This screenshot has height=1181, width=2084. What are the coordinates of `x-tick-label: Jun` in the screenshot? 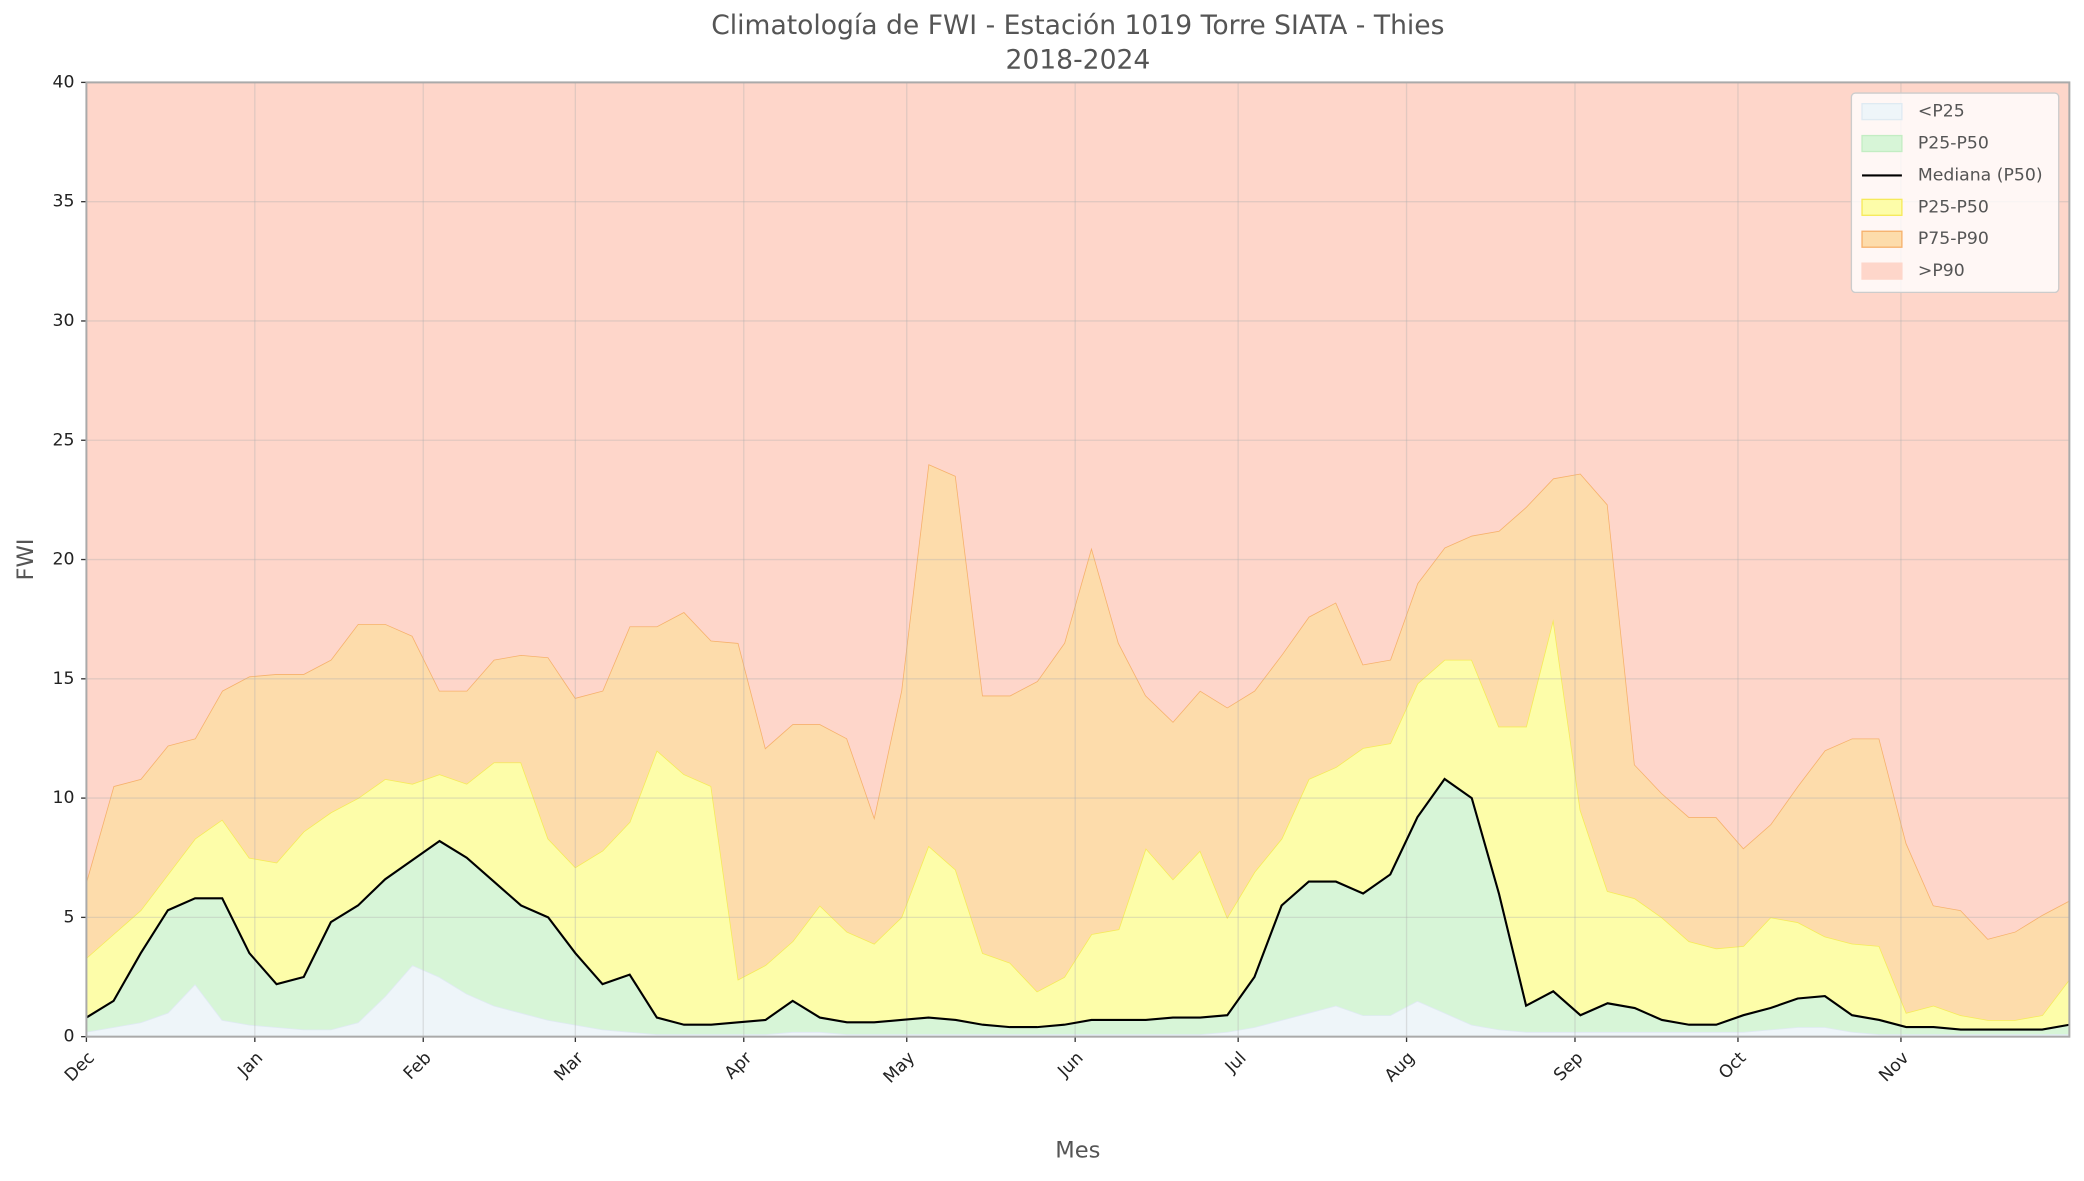 It's located at (1071, 1065).